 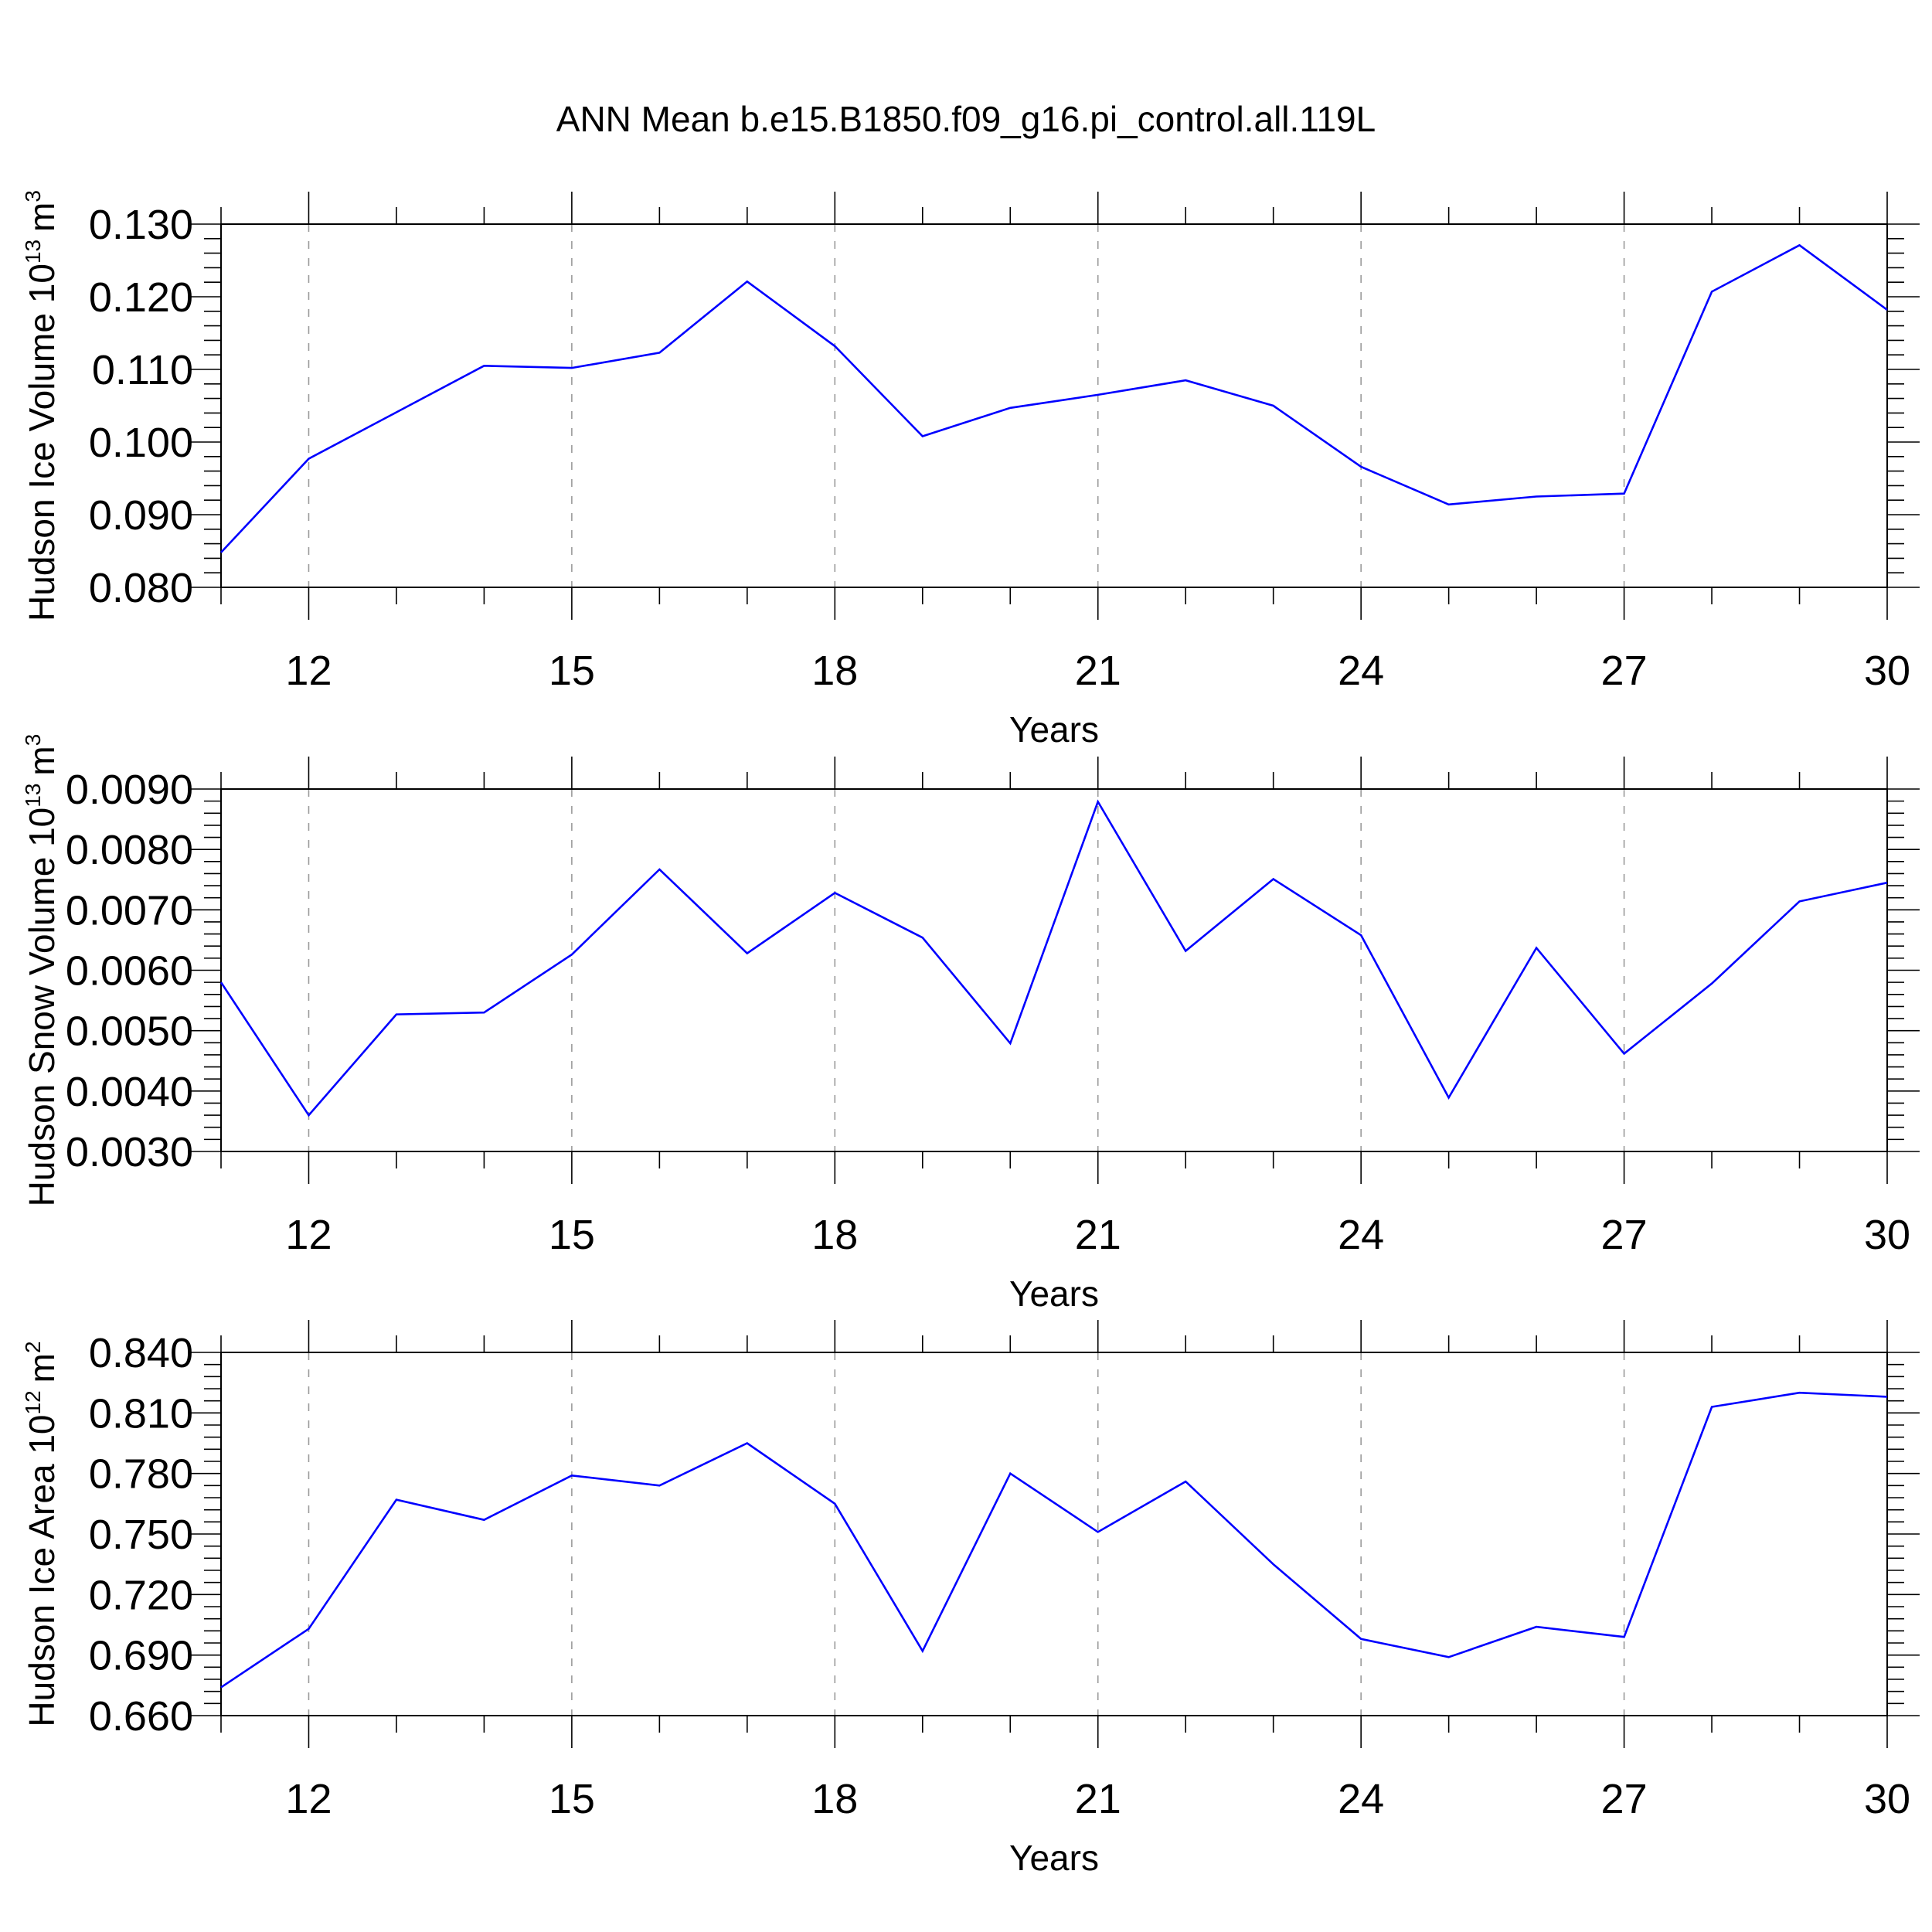 I want to click on y-axis-title-text: Hudson Ice Area 10, so click(x=42, y=1571).